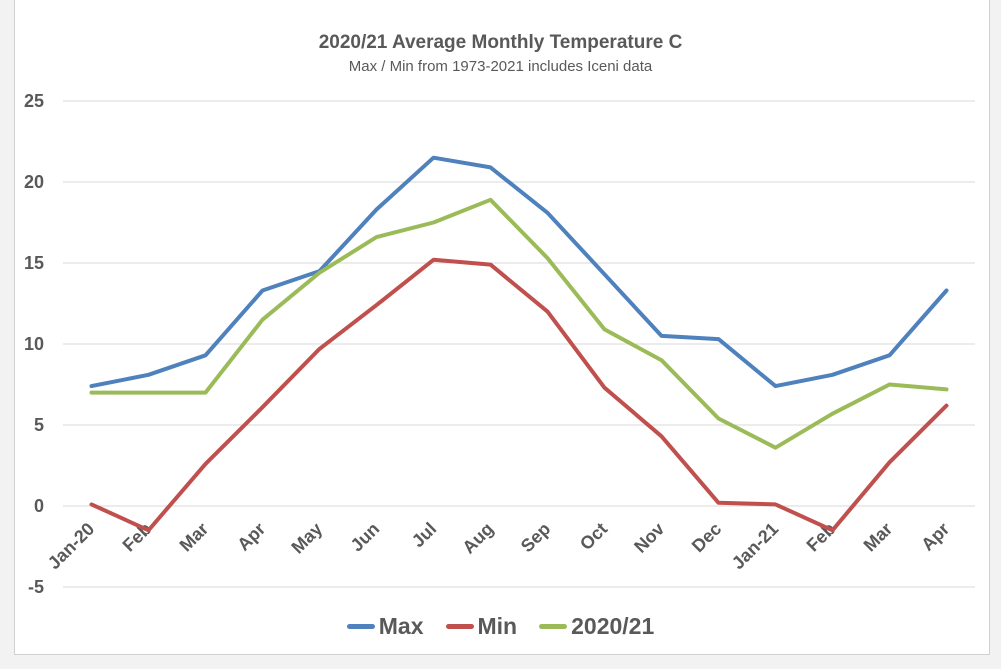 This screenshot has width=1001, height=669. I want to click on legend: Max Min 2020/21, so click(500, 626).